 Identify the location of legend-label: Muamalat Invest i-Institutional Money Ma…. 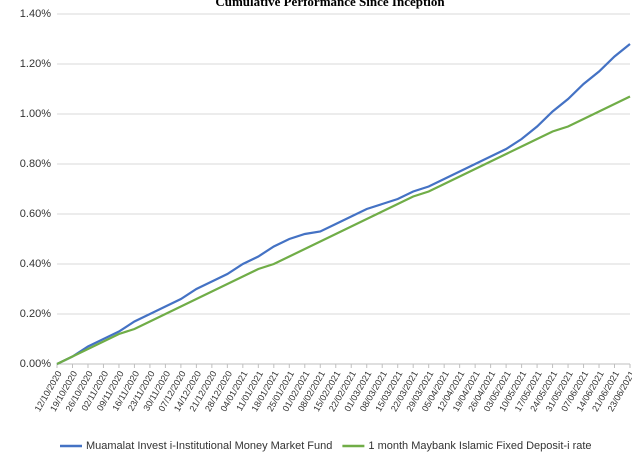
(209, 446).